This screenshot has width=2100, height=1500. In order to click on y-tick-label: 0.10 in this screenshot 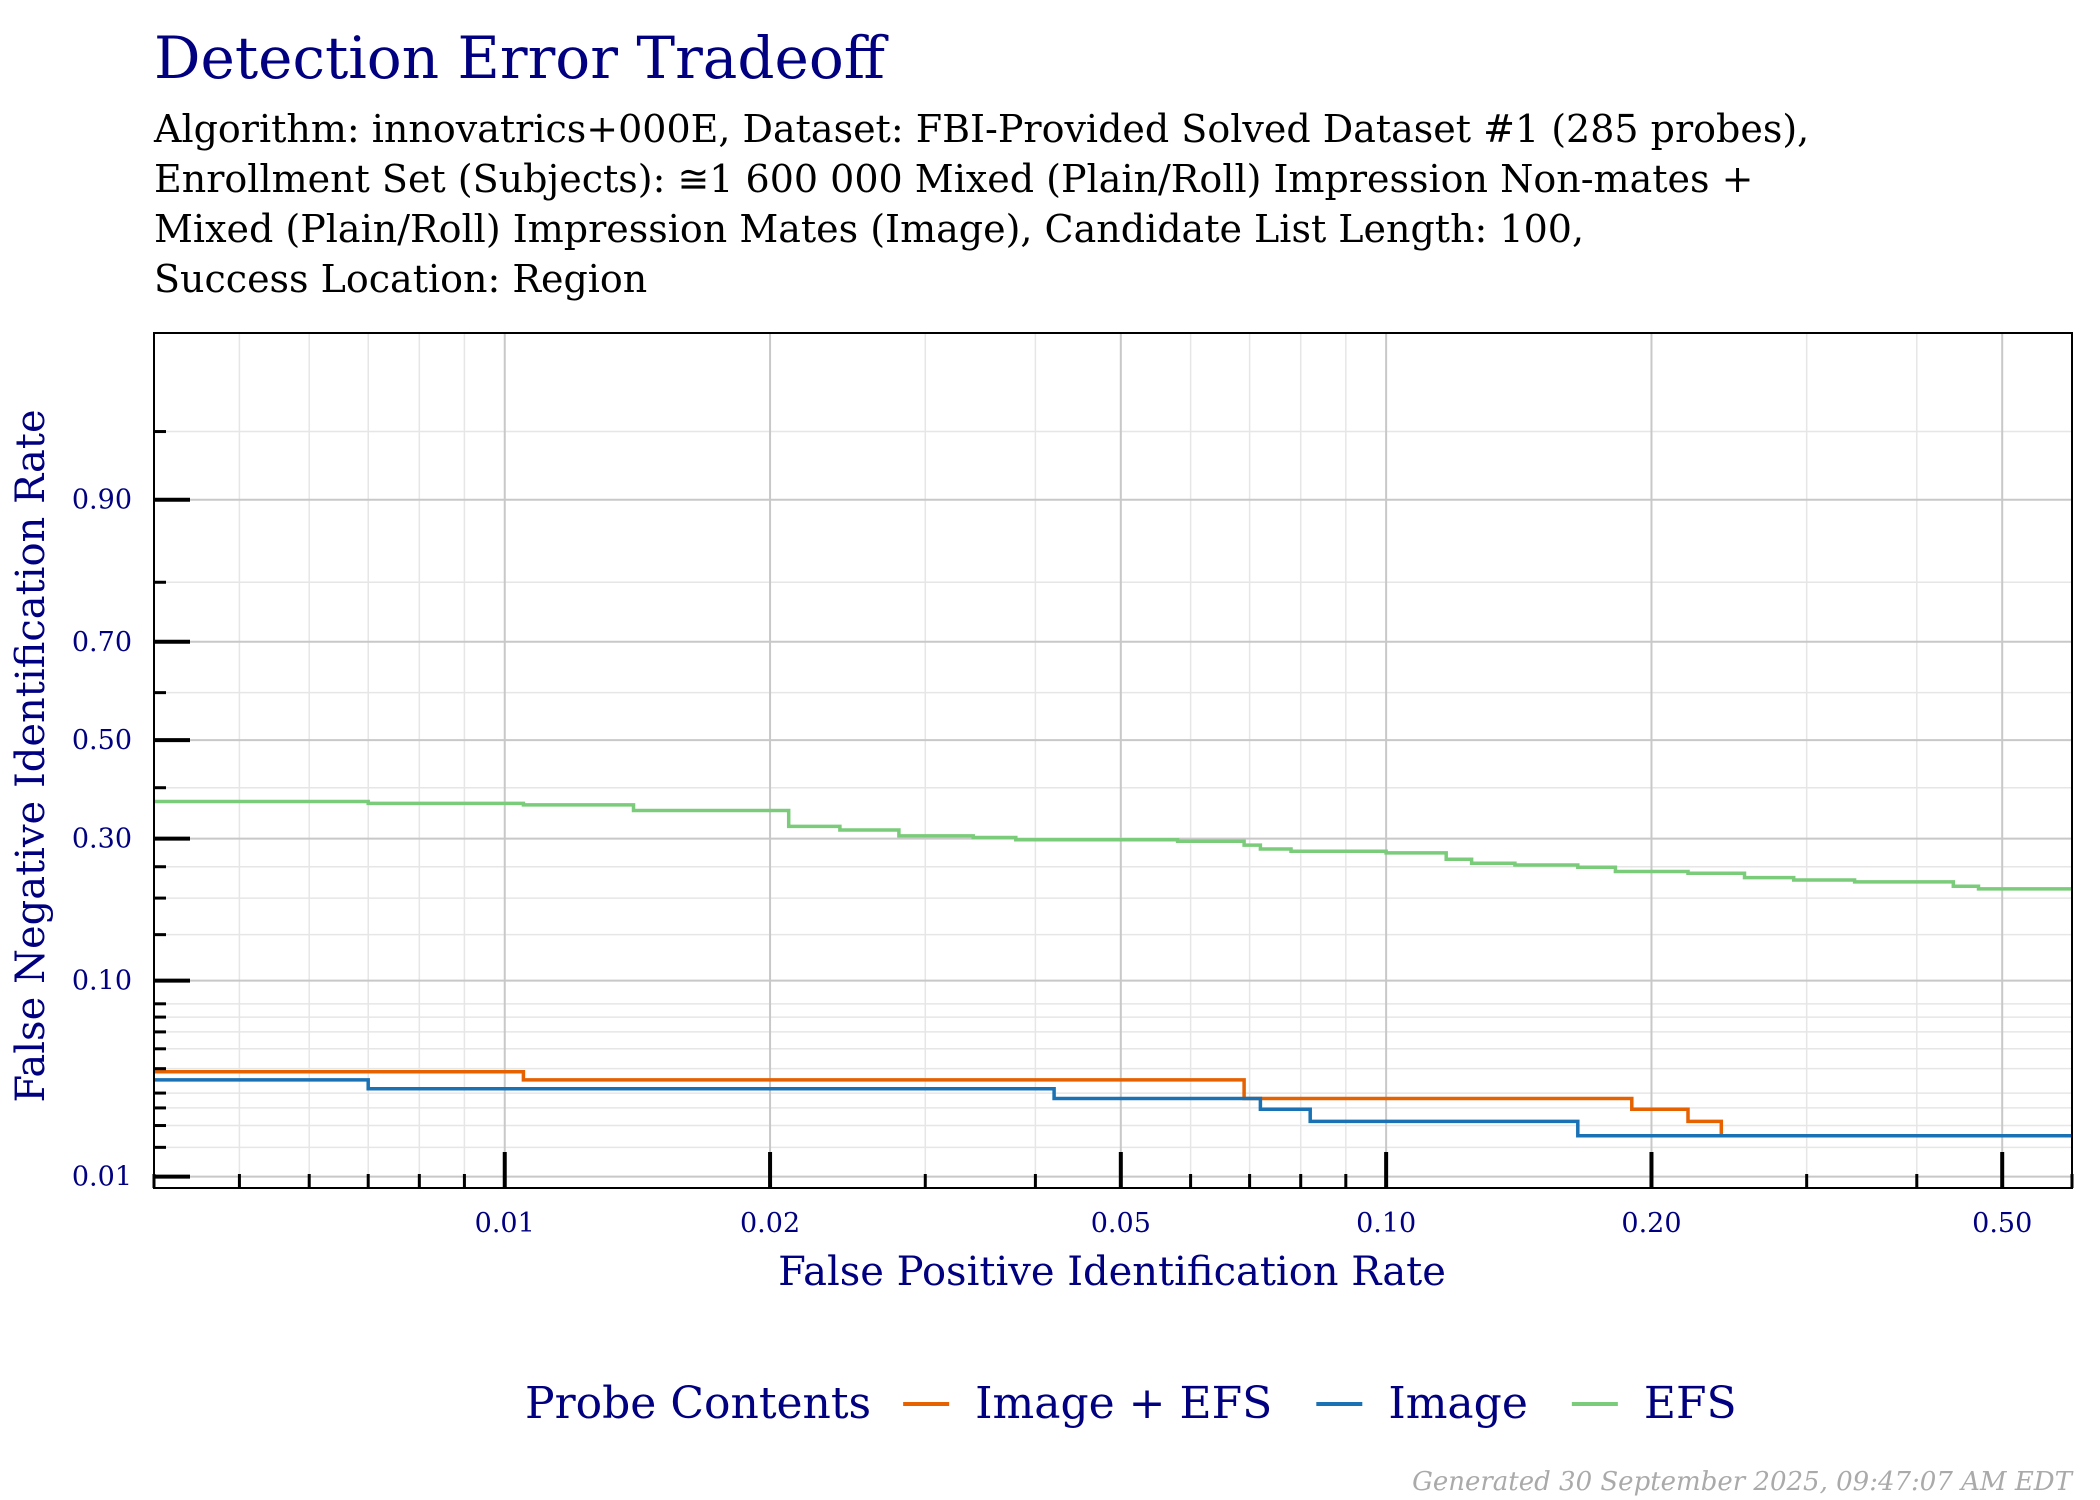, I will do `click(102, 981)`.